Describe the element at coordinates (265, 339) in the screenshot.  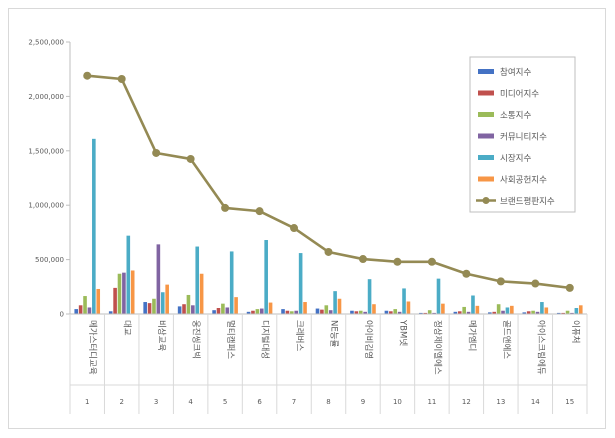
I see `x-tick-label: 디지털대성` at that location.